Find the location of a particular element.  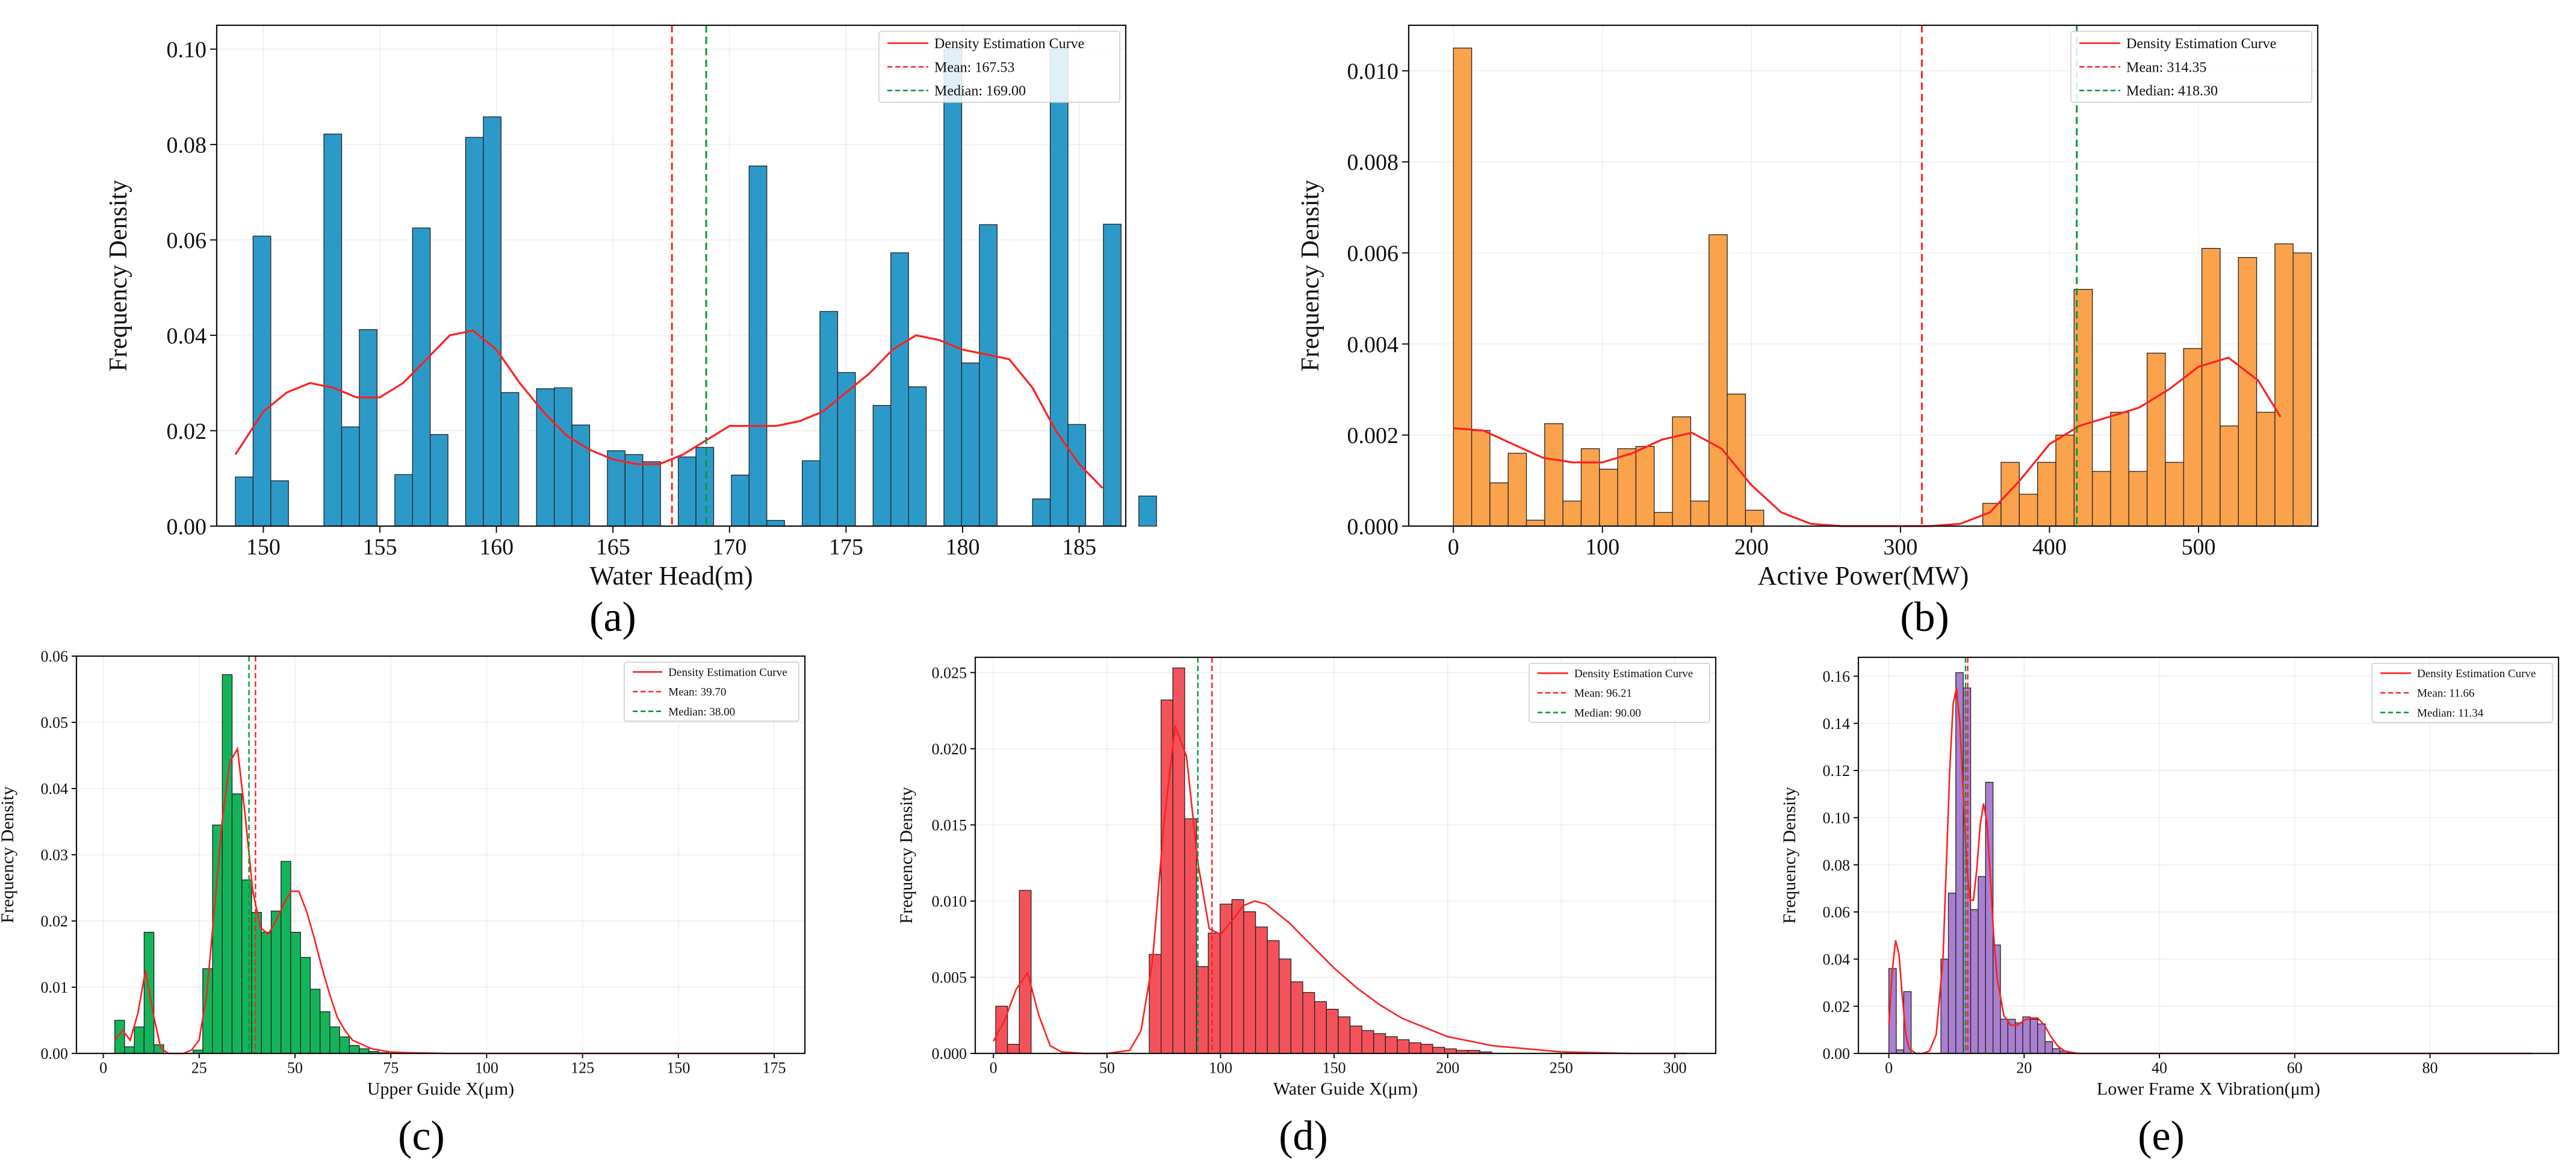

legend-mean-label: Mean: 314.35 is located at coordinates (2166, 67).